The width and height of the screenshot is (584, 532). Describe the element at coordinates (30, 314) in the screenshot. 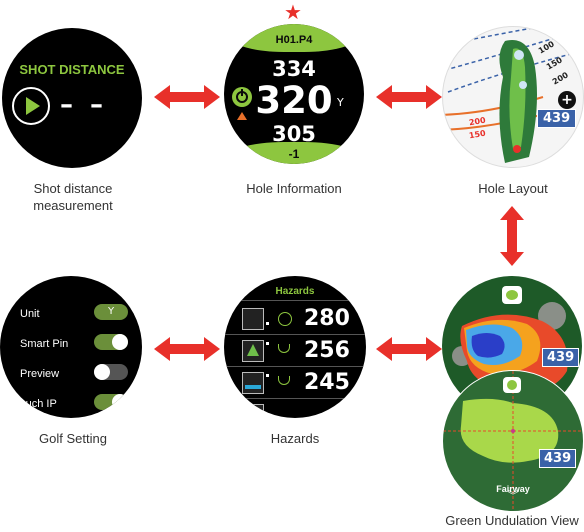

I see `setting-label: Unit` at that location.